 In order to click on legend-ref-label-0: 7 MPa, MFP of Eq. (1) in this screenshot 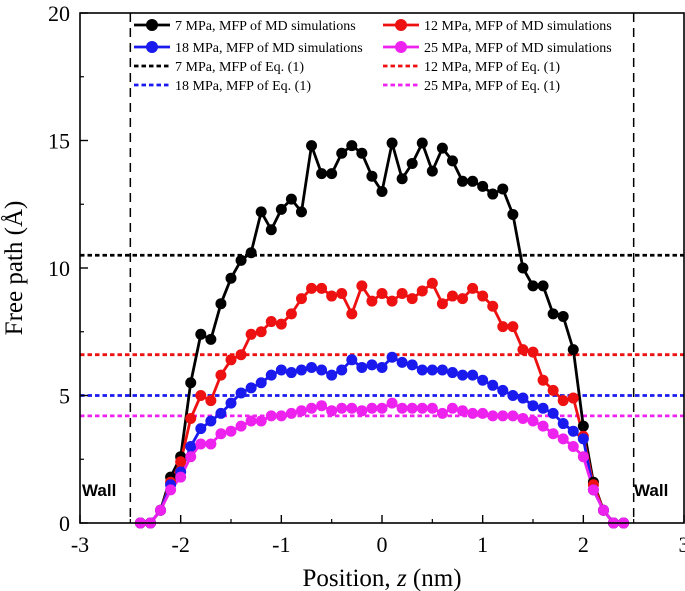, I will do `click(239, 67)`.